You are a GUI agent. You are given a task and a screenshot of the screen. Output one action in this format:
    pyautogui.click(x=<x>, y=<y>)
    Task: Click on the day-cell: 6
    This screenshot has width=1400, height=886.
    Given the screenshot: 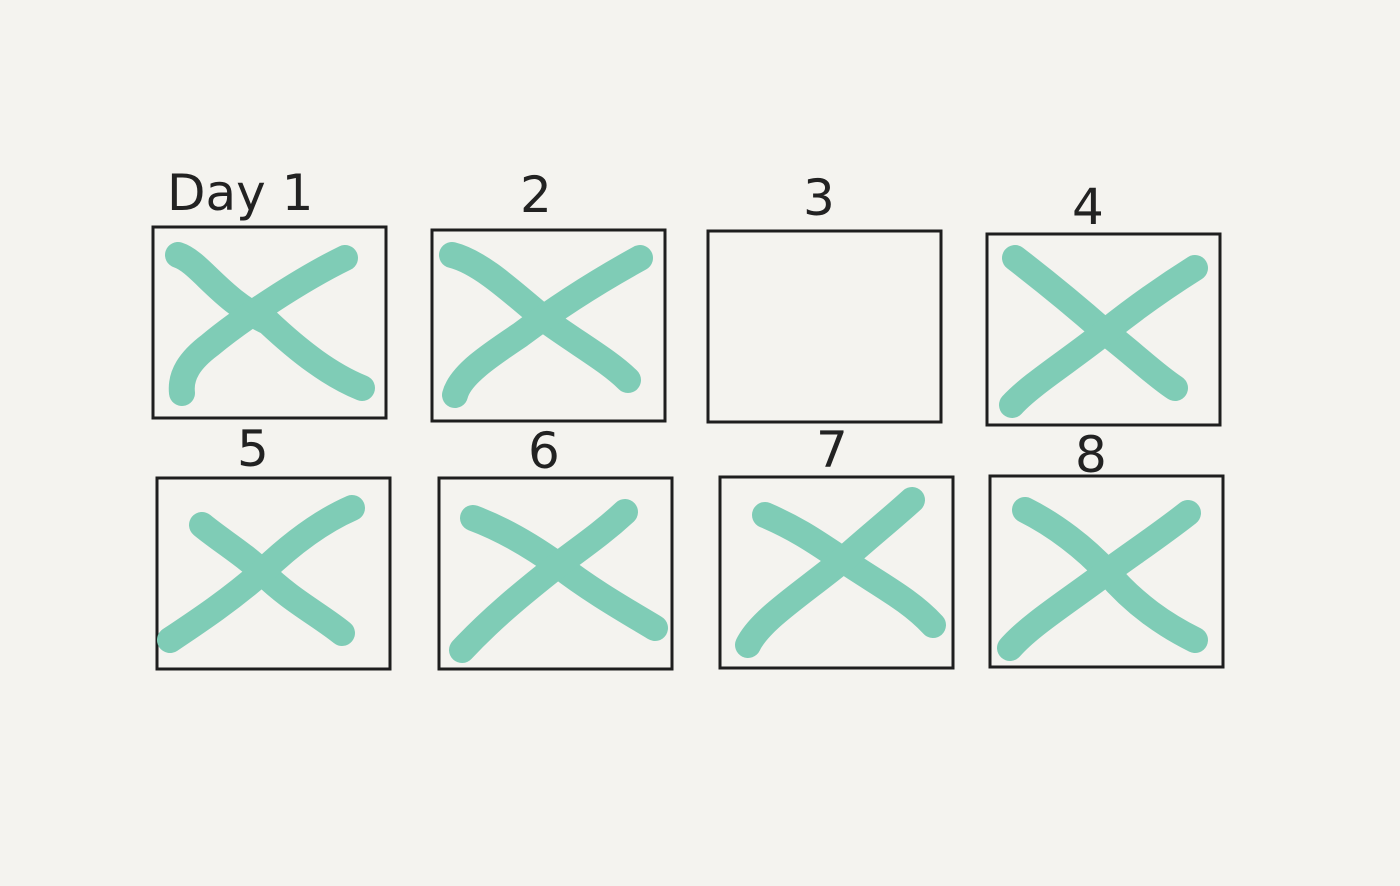 What is the action you would take?
    pyautogui.click(x=555, y=546)
    